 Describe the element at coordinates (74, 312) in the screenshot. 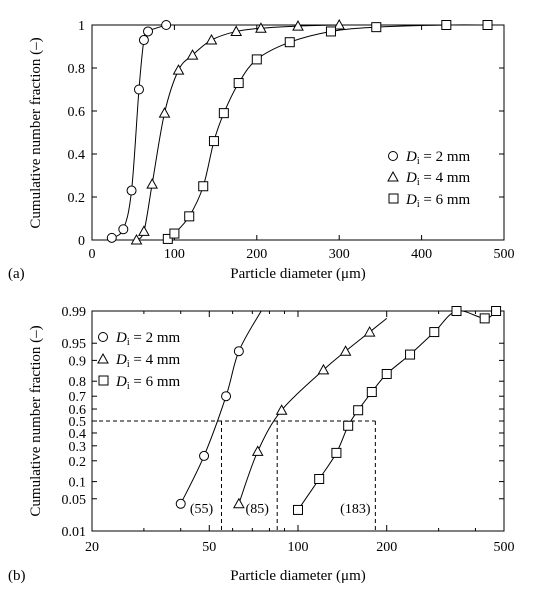

I see `y-tick-label: 0.99` at that location.